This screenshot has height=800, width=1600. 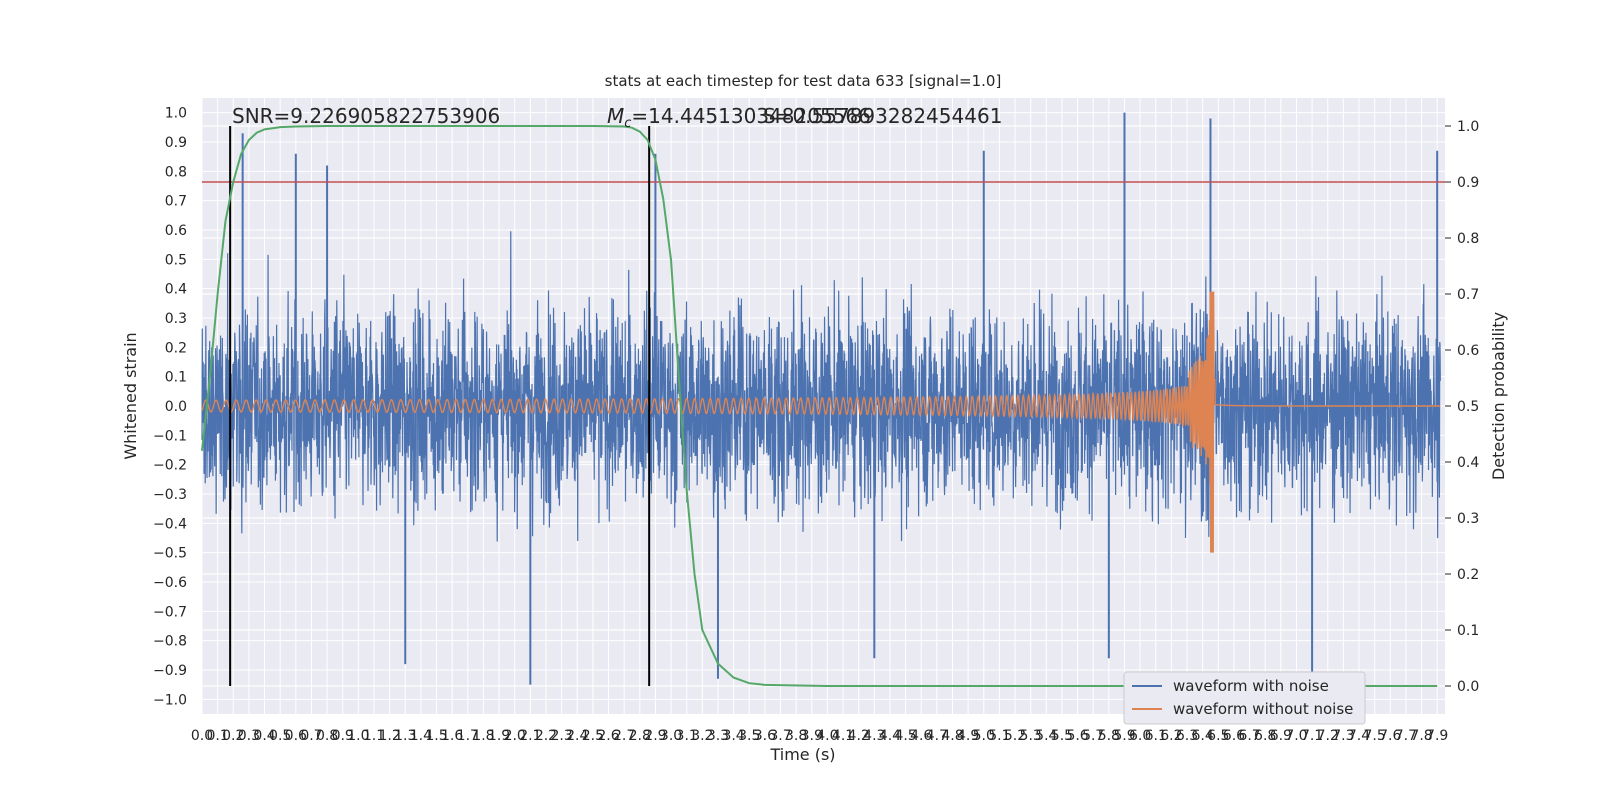 I want to click on y-tick-label: −0.2, so click(x=170, y=466).